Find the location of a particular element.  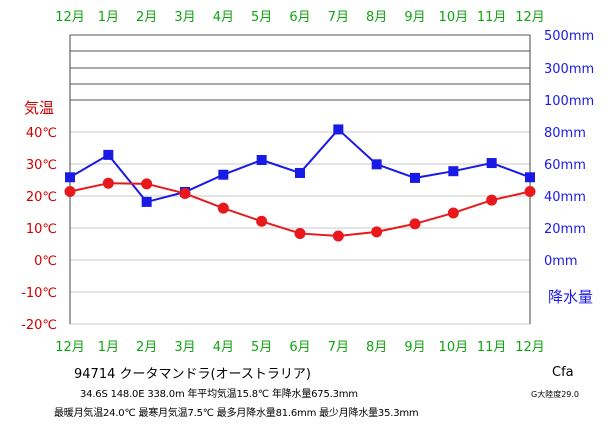

precipitation-tick-label: 0mm is located at coordinates (561, 261).